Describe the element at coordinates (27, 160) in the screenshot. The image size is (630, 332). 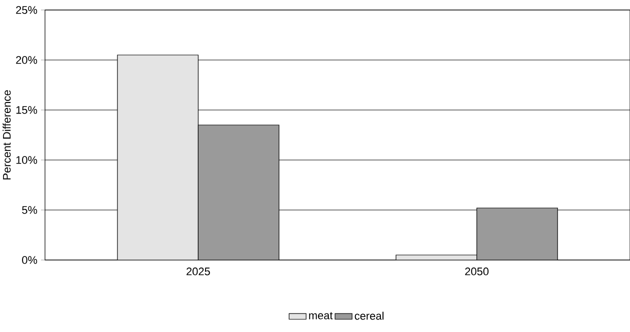
I see `y-tick-label: 10%` at that location.